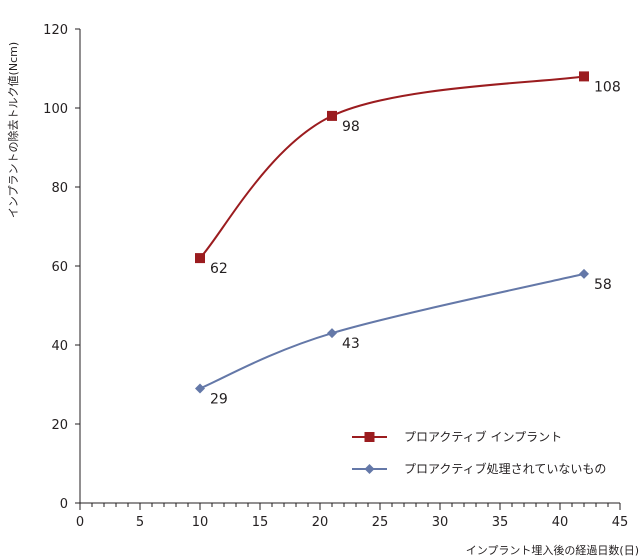  What do you see at coordinates (351, 344) in the screenshot?
I see `data-label: 43` at bounding box center [351, 344].